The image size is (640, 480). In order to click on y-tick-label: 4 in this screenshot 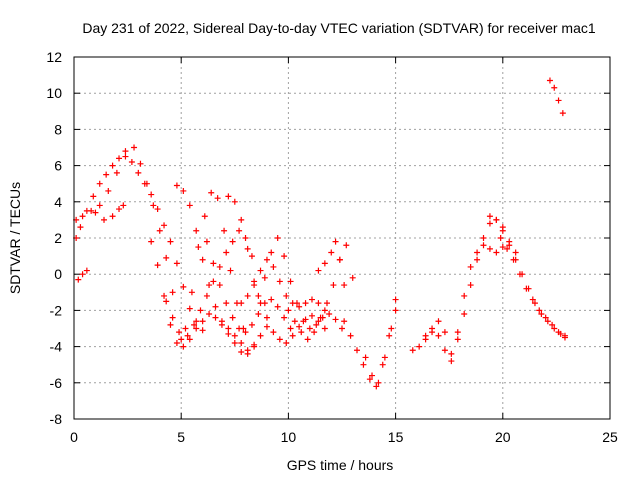, I will do `click(58, 202)`.